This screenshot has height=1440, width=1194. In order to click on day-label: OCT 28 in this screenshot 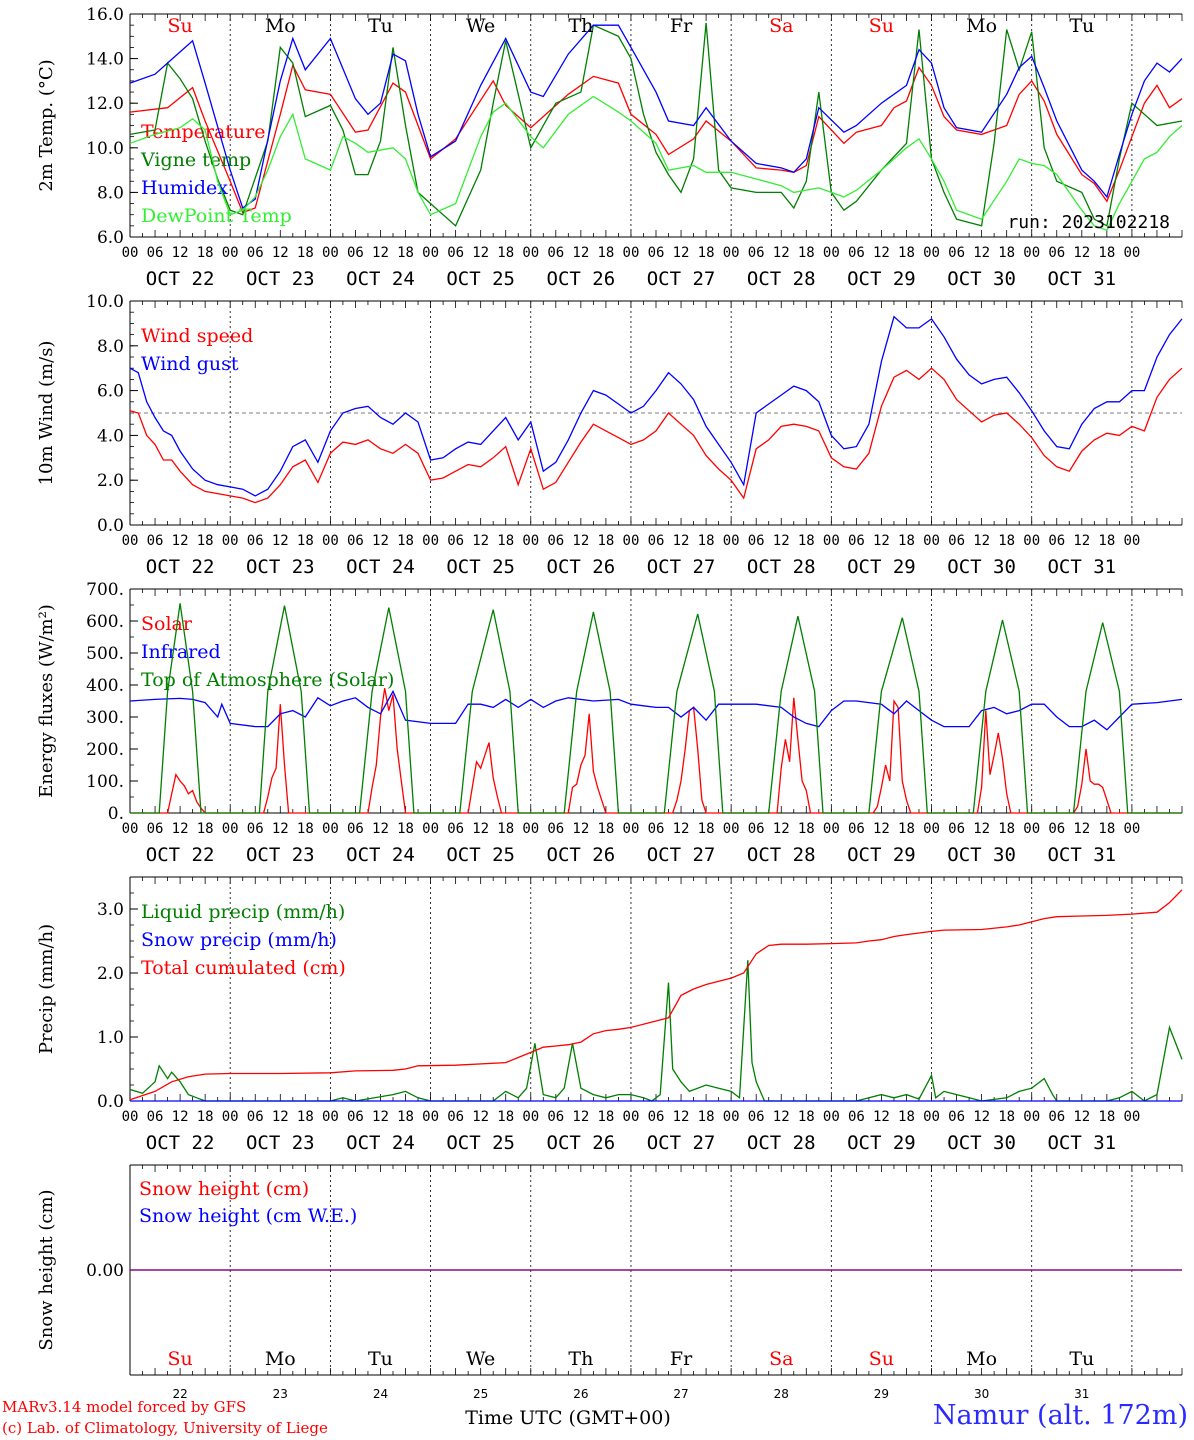, I will do `click(781, 855)`.